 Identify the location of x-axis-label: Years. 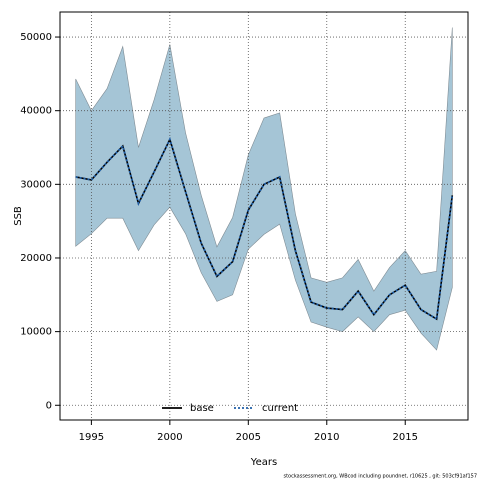
(263, 462).